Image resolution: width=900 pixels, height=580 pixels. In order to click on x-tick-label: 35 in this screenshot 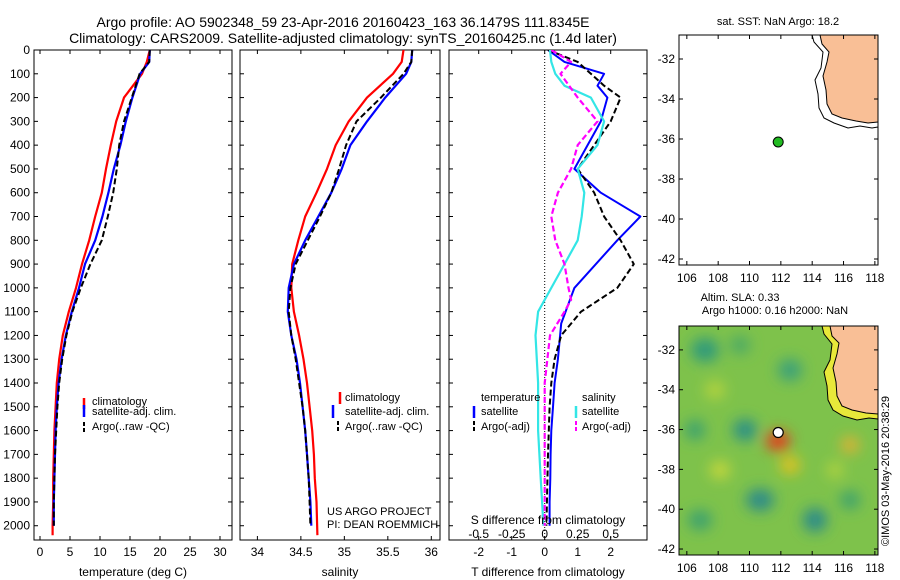, I will do `click(345, 552)`.